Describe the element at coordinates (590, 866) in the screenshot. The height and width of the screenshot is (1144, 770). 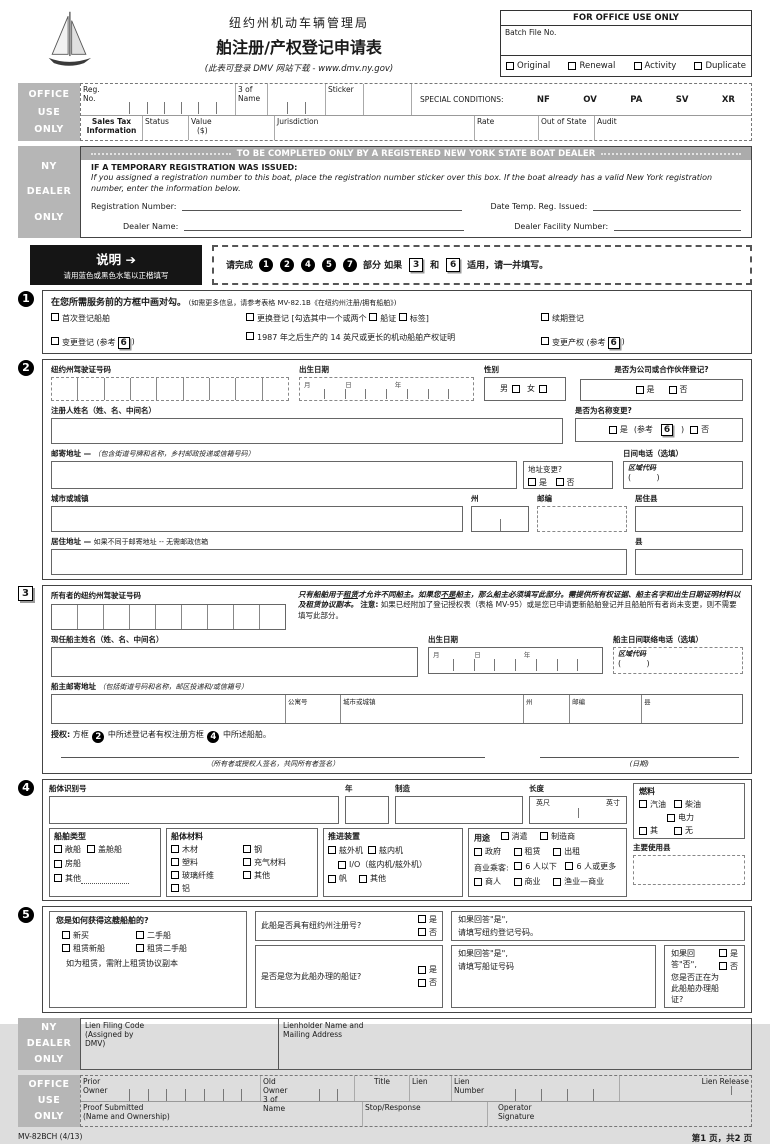
I see `checkbox-pass-6ormore: 6 人或更多` at that location.